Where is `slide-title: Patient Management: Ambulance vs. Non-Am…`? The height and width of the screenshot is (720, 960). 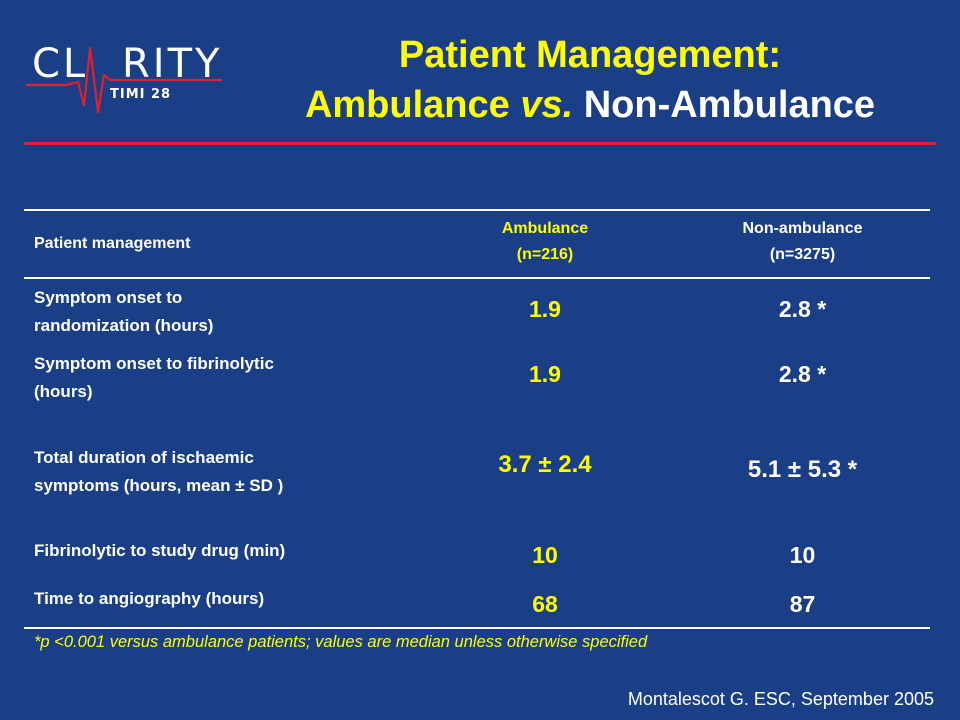 slide-title: Patient Management: Ambulance vs. Non-Am… is located at coordinates (590, 80).